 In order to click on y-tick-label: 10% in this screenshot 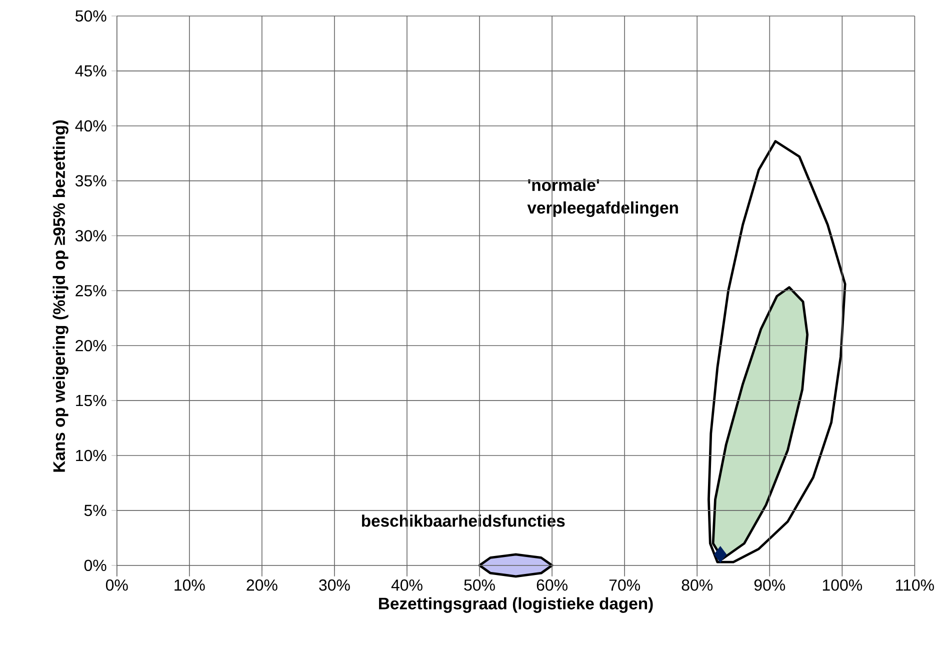, I will do `click(91, 456)`.